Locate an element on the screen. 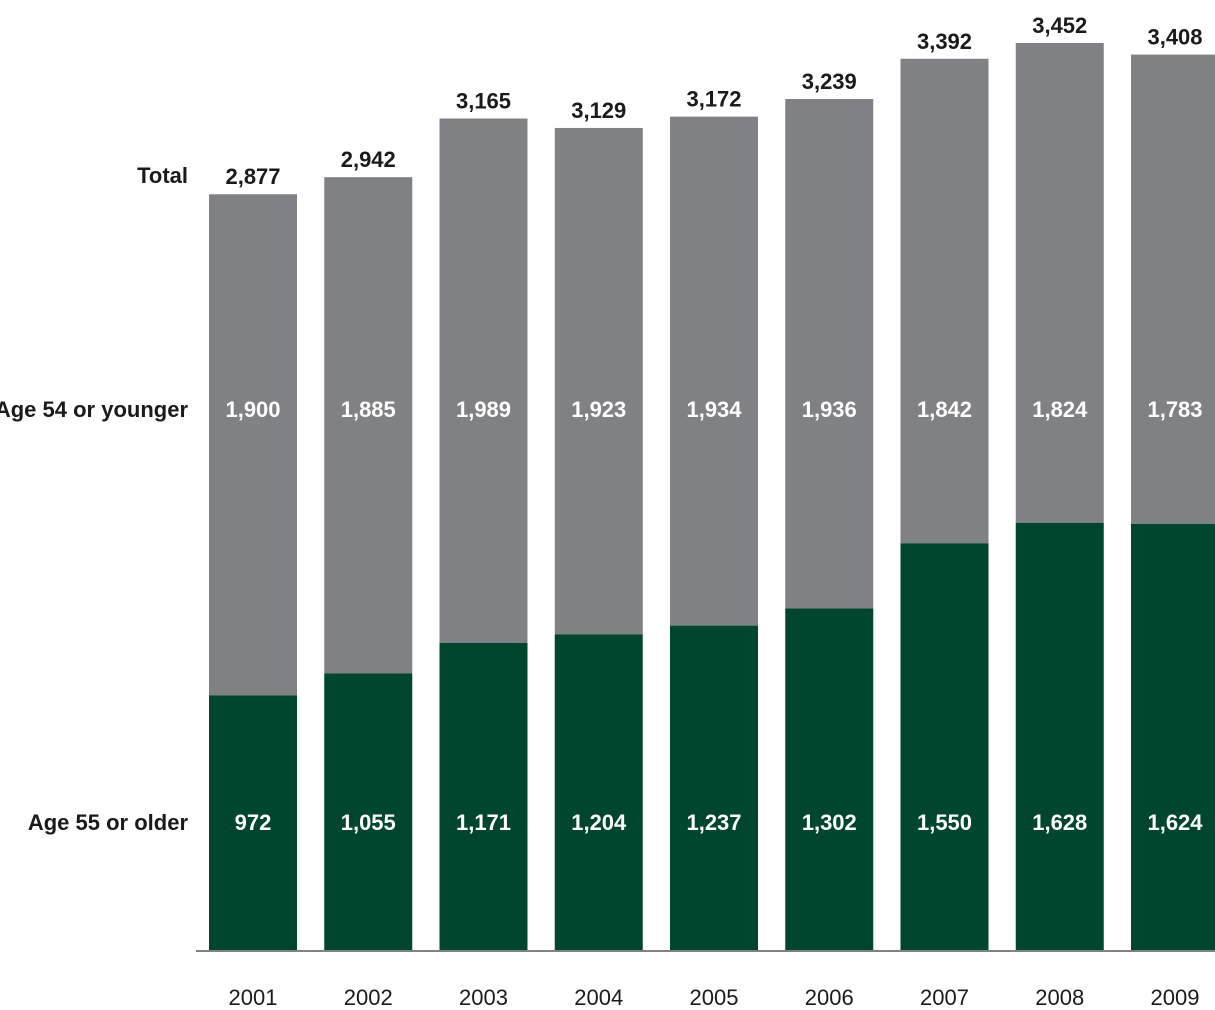 This screenshot has width=1215, height=1010. bar-older-2004 is located at coordinates (598, 792).